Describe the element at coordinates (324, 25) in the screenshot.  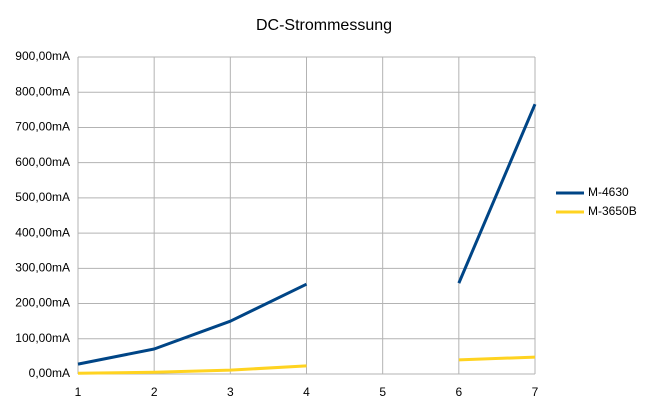
I see `chart-title: DC-Strommessung` at that location.